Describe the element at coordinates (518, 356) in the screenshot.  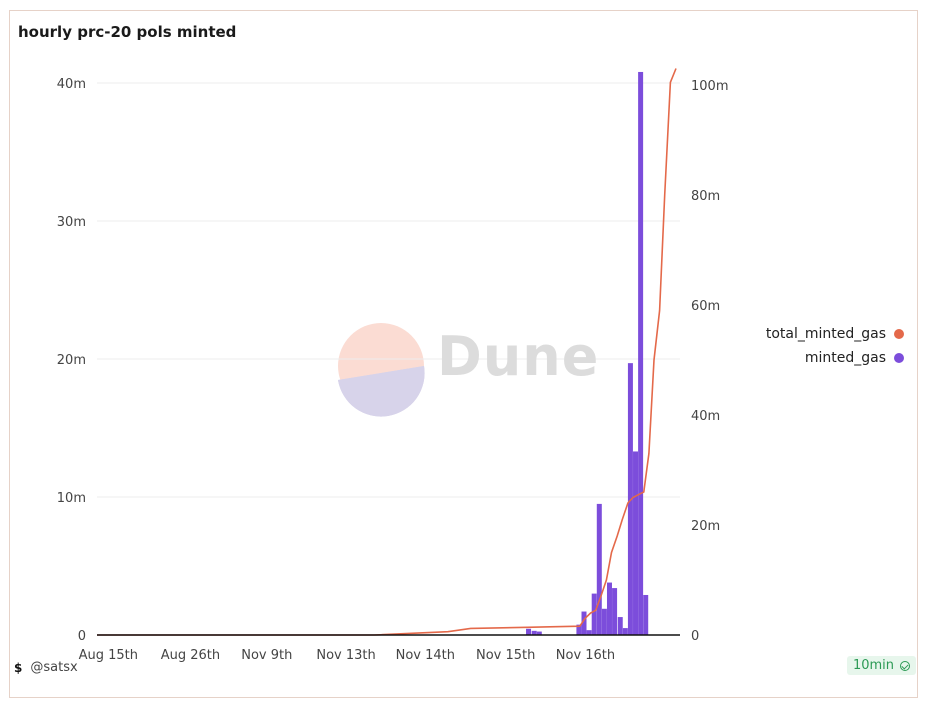
I see `dune-watermark-text: Dune` at that location.